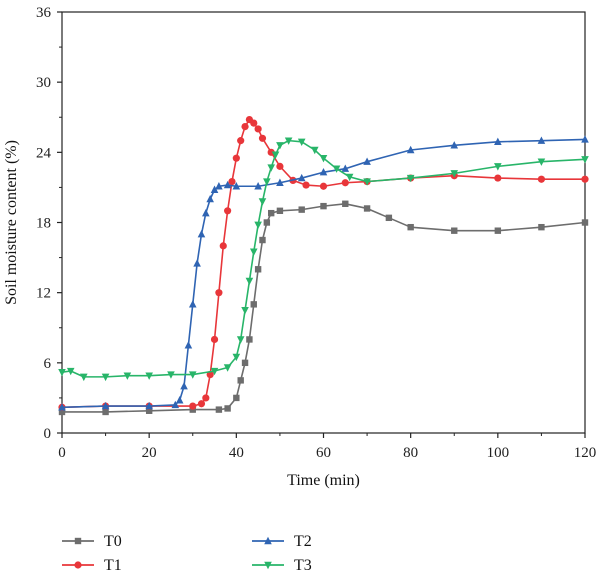 The width and height of the screenshot is (600, 578). I want to click on x-tick-label: 20, so click(149, 453).